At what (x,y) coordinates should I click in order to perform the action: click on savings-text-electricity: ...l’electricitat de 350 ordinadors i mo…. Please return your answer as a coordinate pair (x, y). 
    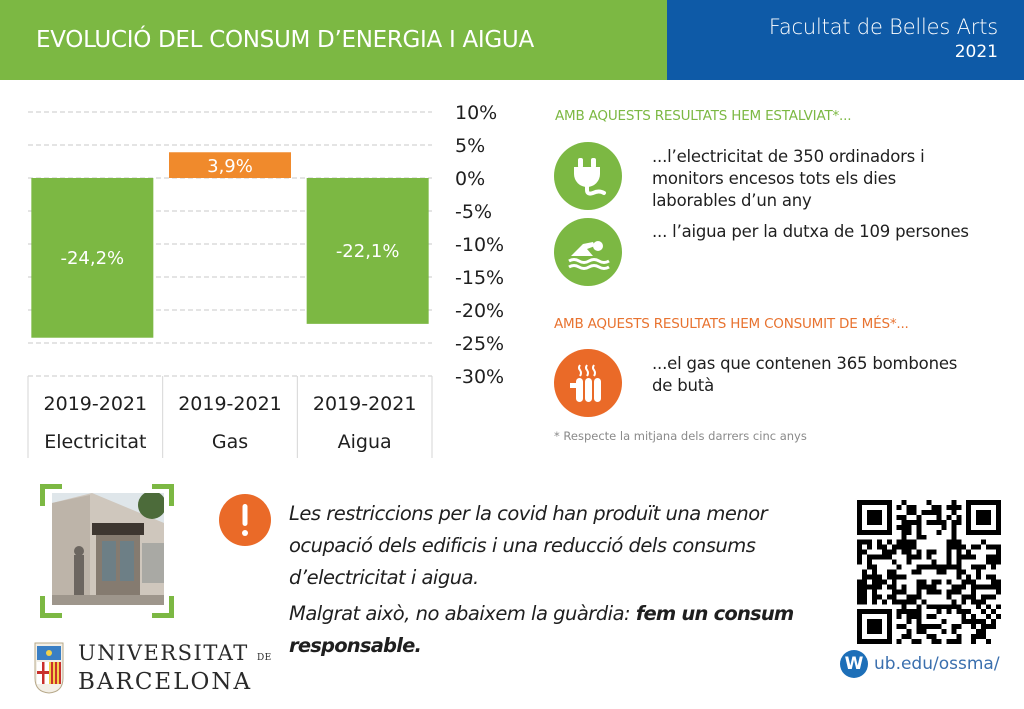
    Looking at the image, I should click on (788, 178).